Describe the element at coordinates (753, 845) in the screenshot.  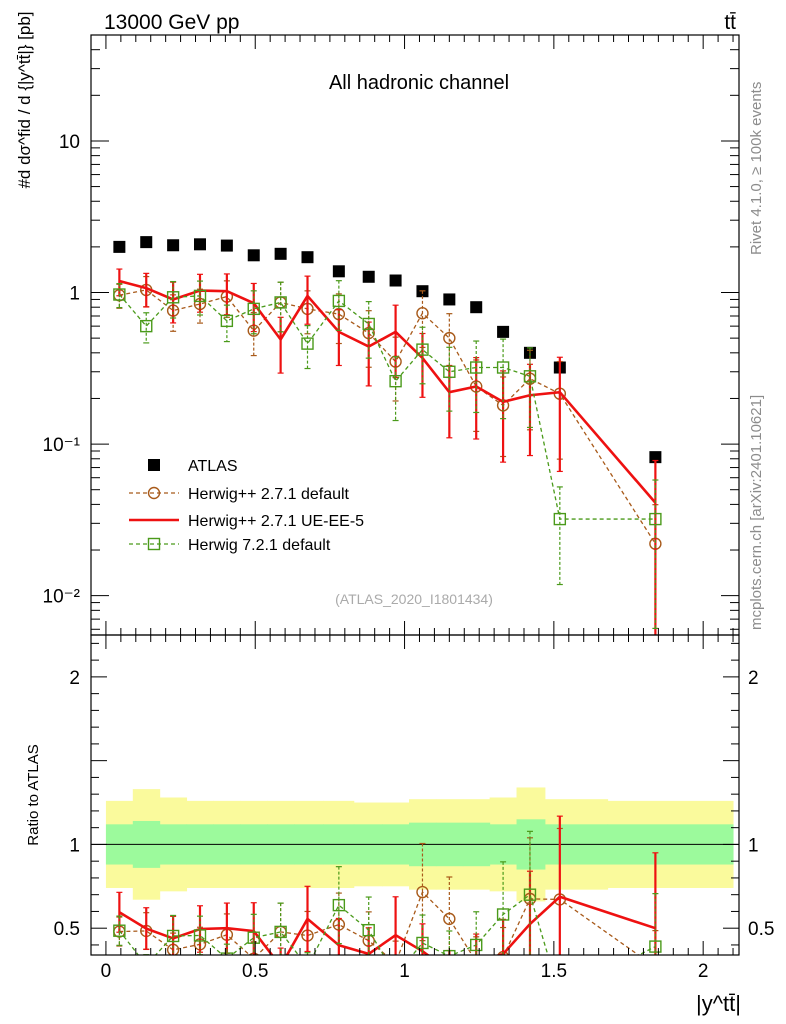
I see `ratio-y-tick-label-right: 1` at that location.